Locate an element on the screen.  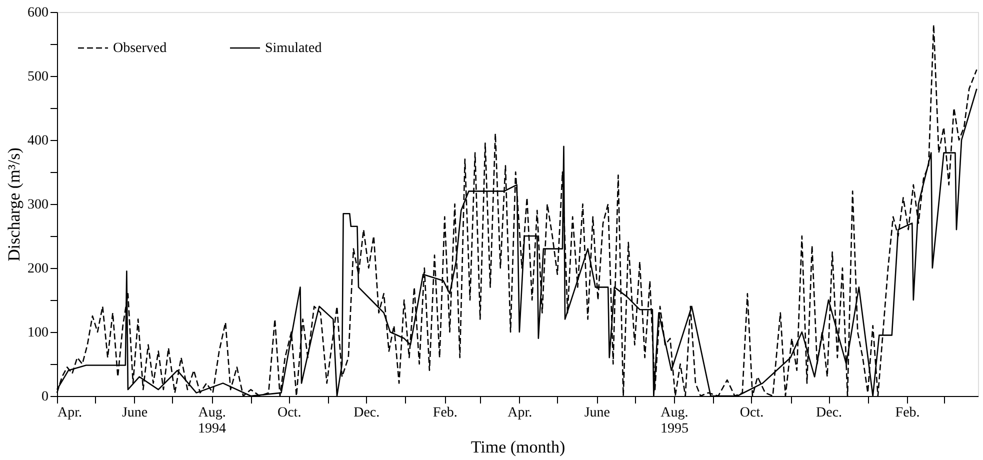
legend-label: Simulated is located at coordinates (293, 48).